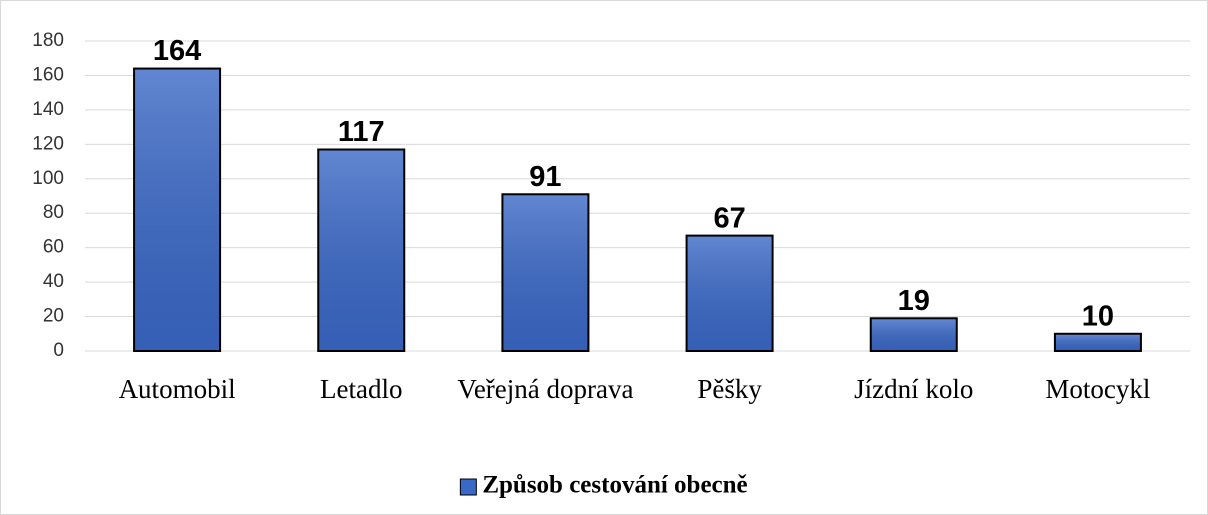 This screenshot has height=515, width=1208. Describe the element at coordinates (48, 178) in the screenshot. I see `y-tick-label: 100` at that location.